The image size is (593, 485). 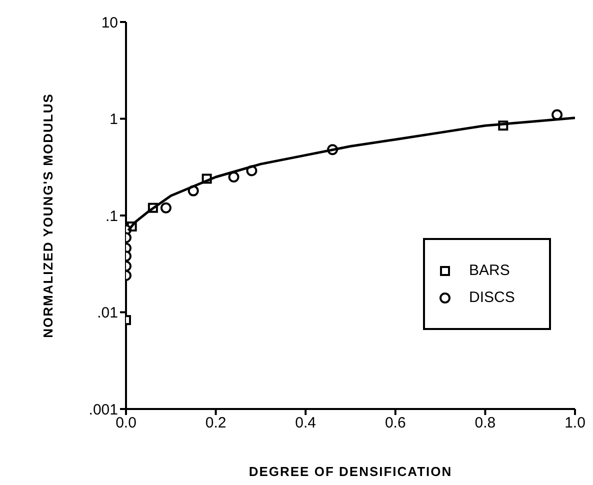 What do you see at coordinates (114, 119) in the screenshot?
I see `y-tick-label: 1` at bounding box center [114, 119].